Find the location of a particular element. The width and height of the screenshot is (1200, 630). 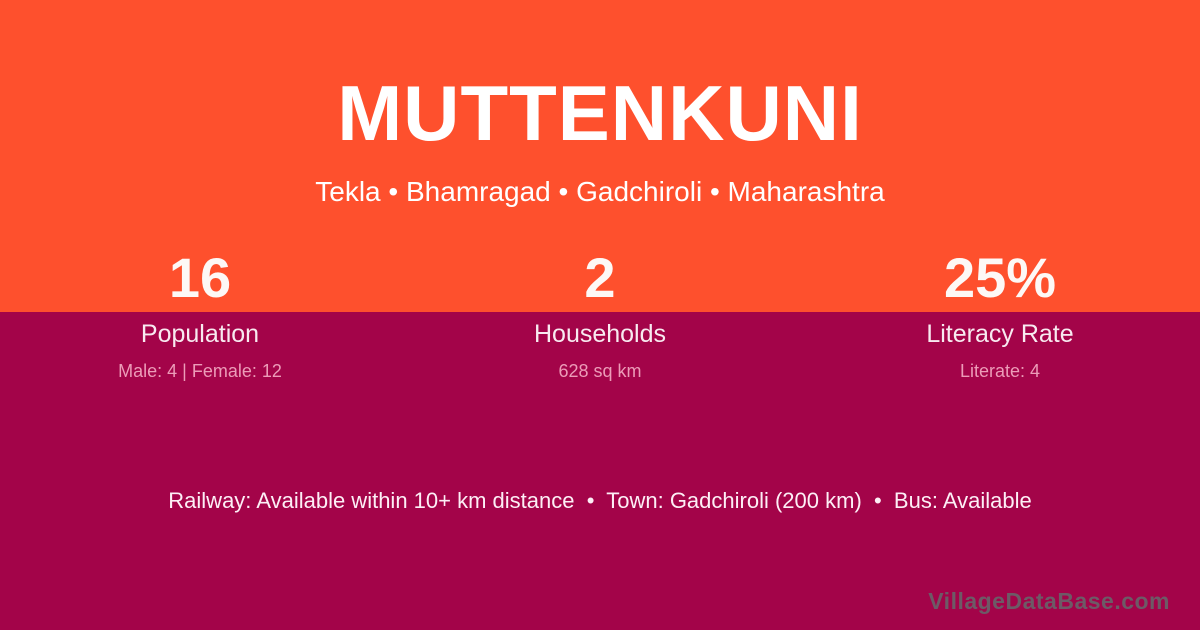

watermark-text: VillageDataBase.com is located at coordinates (1049, 601).